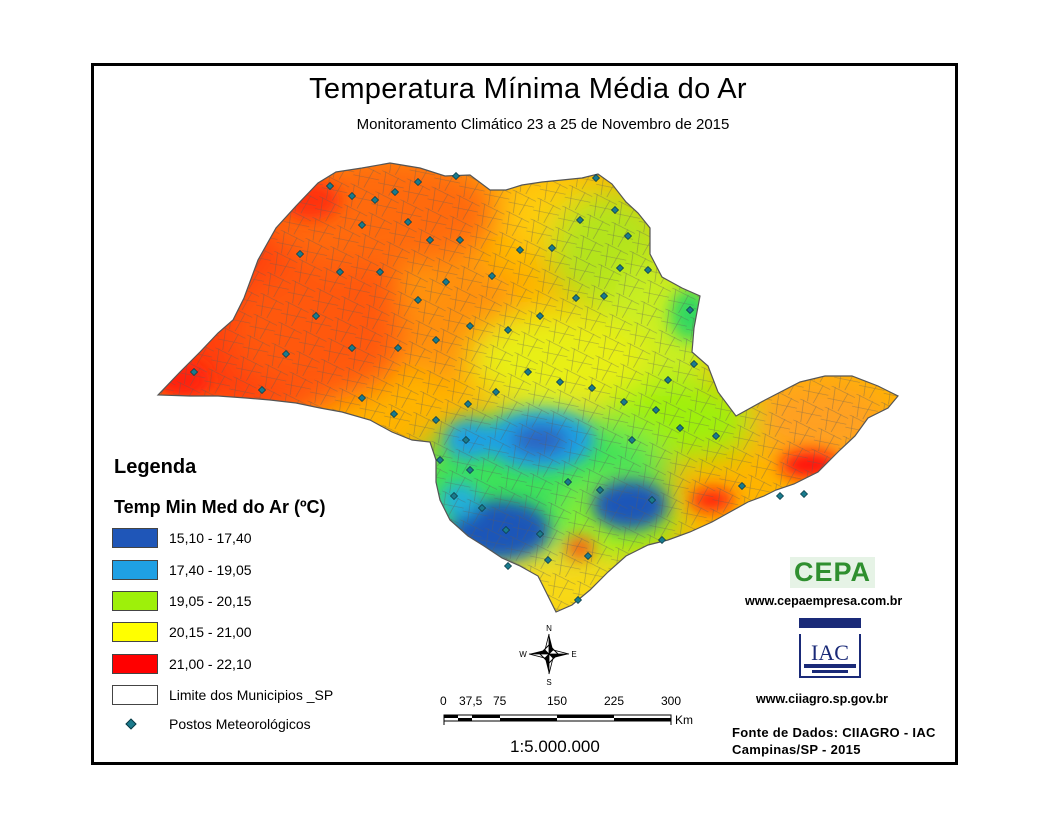 The image size is (1056, 816). What do you see at coordinates (220, 507) in the screenshot?
I see `legend-variable: Temp Min Med do Ar (ºC)` at bounding box center [220, 507].